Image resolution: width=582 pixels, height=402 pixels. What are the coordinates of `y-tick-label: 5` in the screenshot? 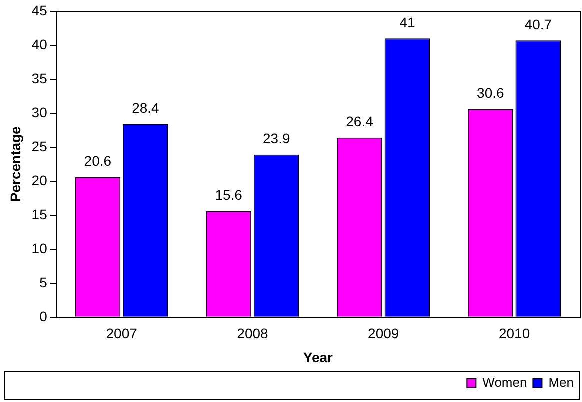 It's located at (44, 282).